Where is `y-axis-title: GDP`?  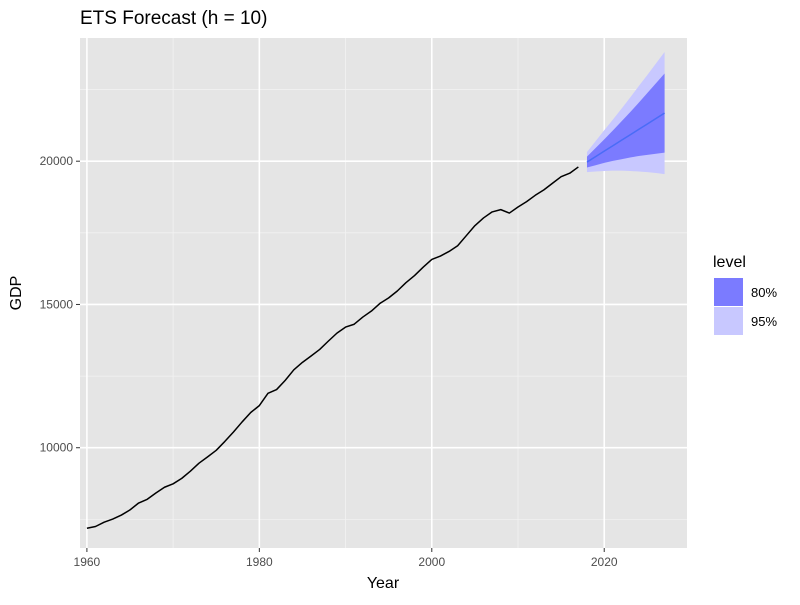 y-axis-title: GDP is located at coordinates (16, 293).